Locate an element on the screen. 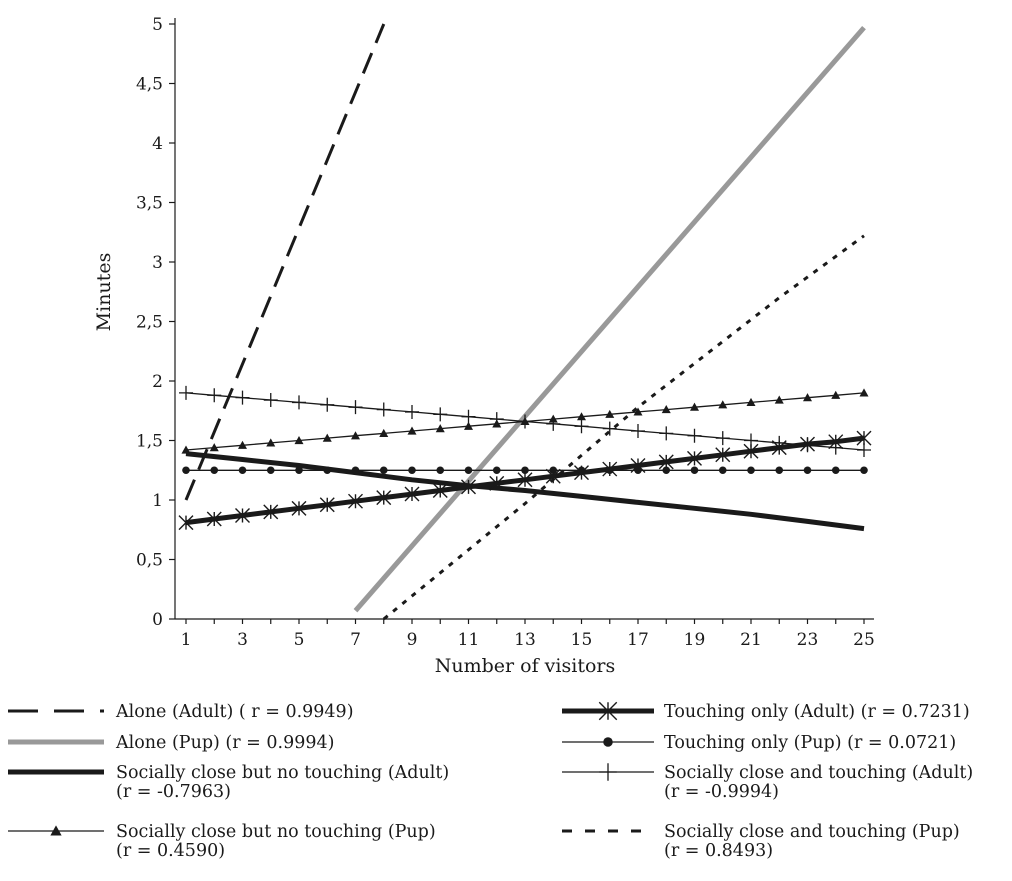  x-tick-label: 25 is located at coordinates (864, 640).